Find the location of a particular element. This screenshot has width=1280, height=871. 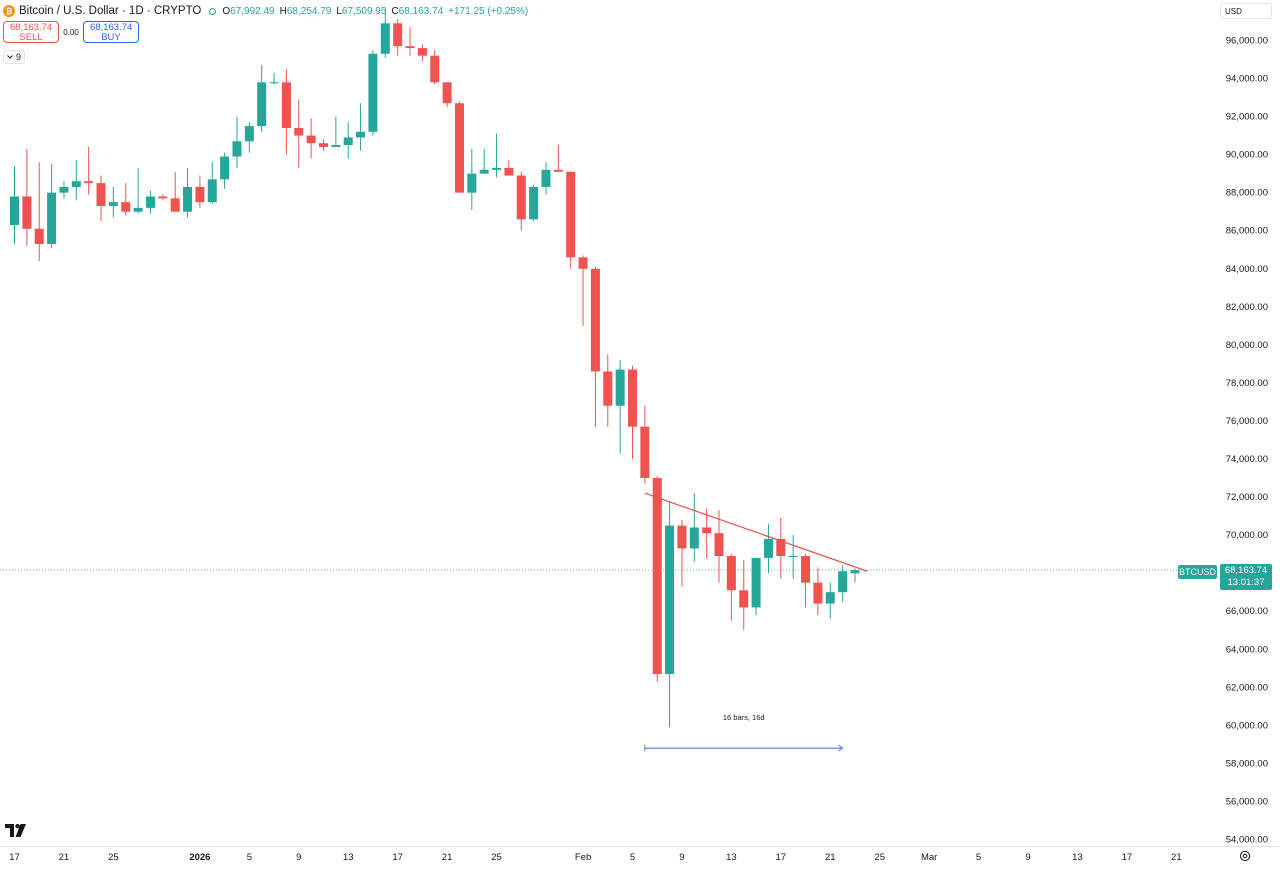

price-tick-label: 80,000.00 is located at coordinates (1247, 345).